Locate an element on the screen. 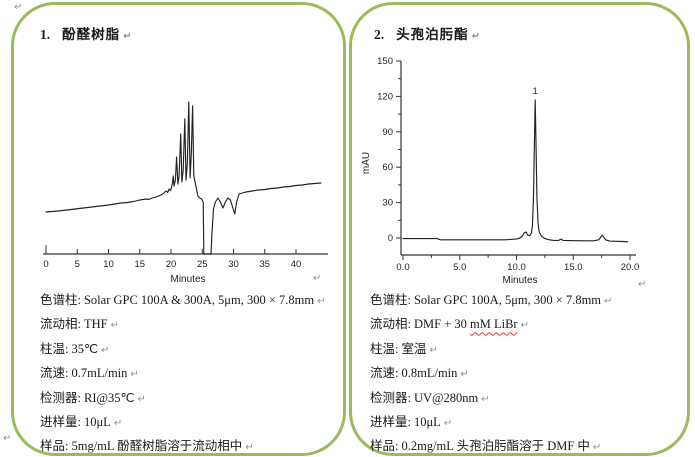 Image resolution: width=695 pixels, height=457 pixels. y-axis-title: mAU is located at coordinates (366, 163).